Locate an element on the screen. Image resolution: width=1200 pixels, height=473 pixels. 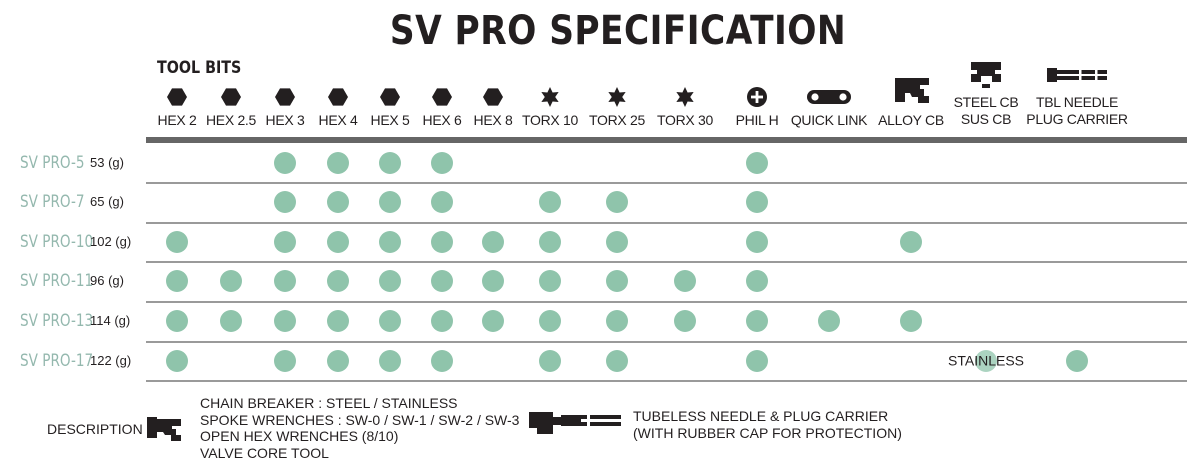
column-label: HEX 3 is located at coordinates (285, 120).